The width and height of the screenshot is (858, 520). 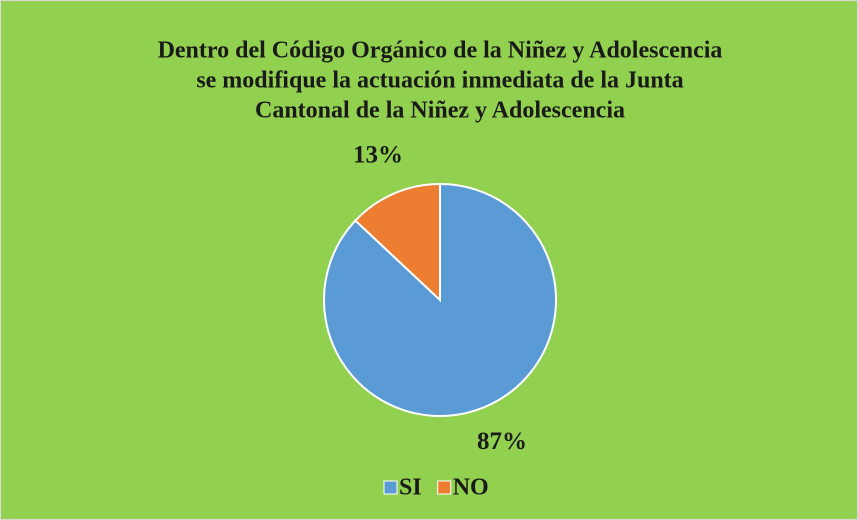 What do you see at coordinates (397, 242) in the screenshot?
I see `pie-slice` at bounding box center [397, 242].